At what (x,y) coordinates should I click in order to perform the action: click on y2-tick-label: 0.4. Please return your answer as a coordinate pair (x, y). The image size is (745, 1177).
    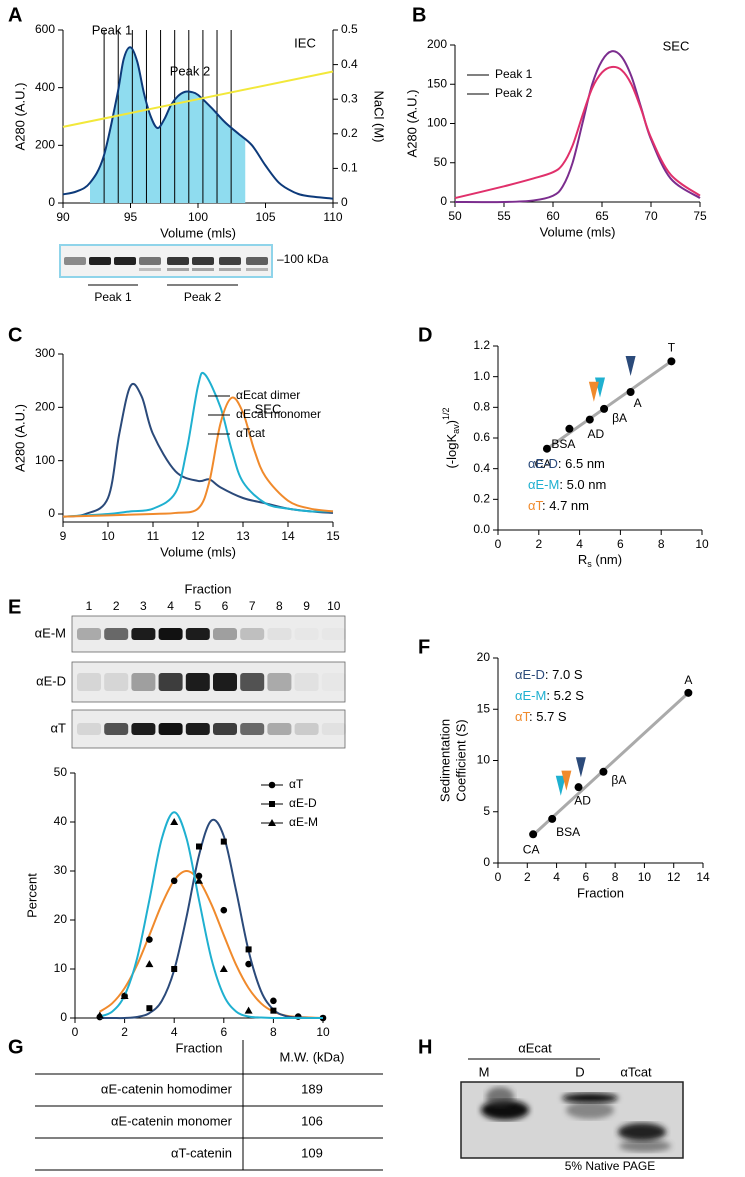
    Looking at the image, I should click on (349, 64).